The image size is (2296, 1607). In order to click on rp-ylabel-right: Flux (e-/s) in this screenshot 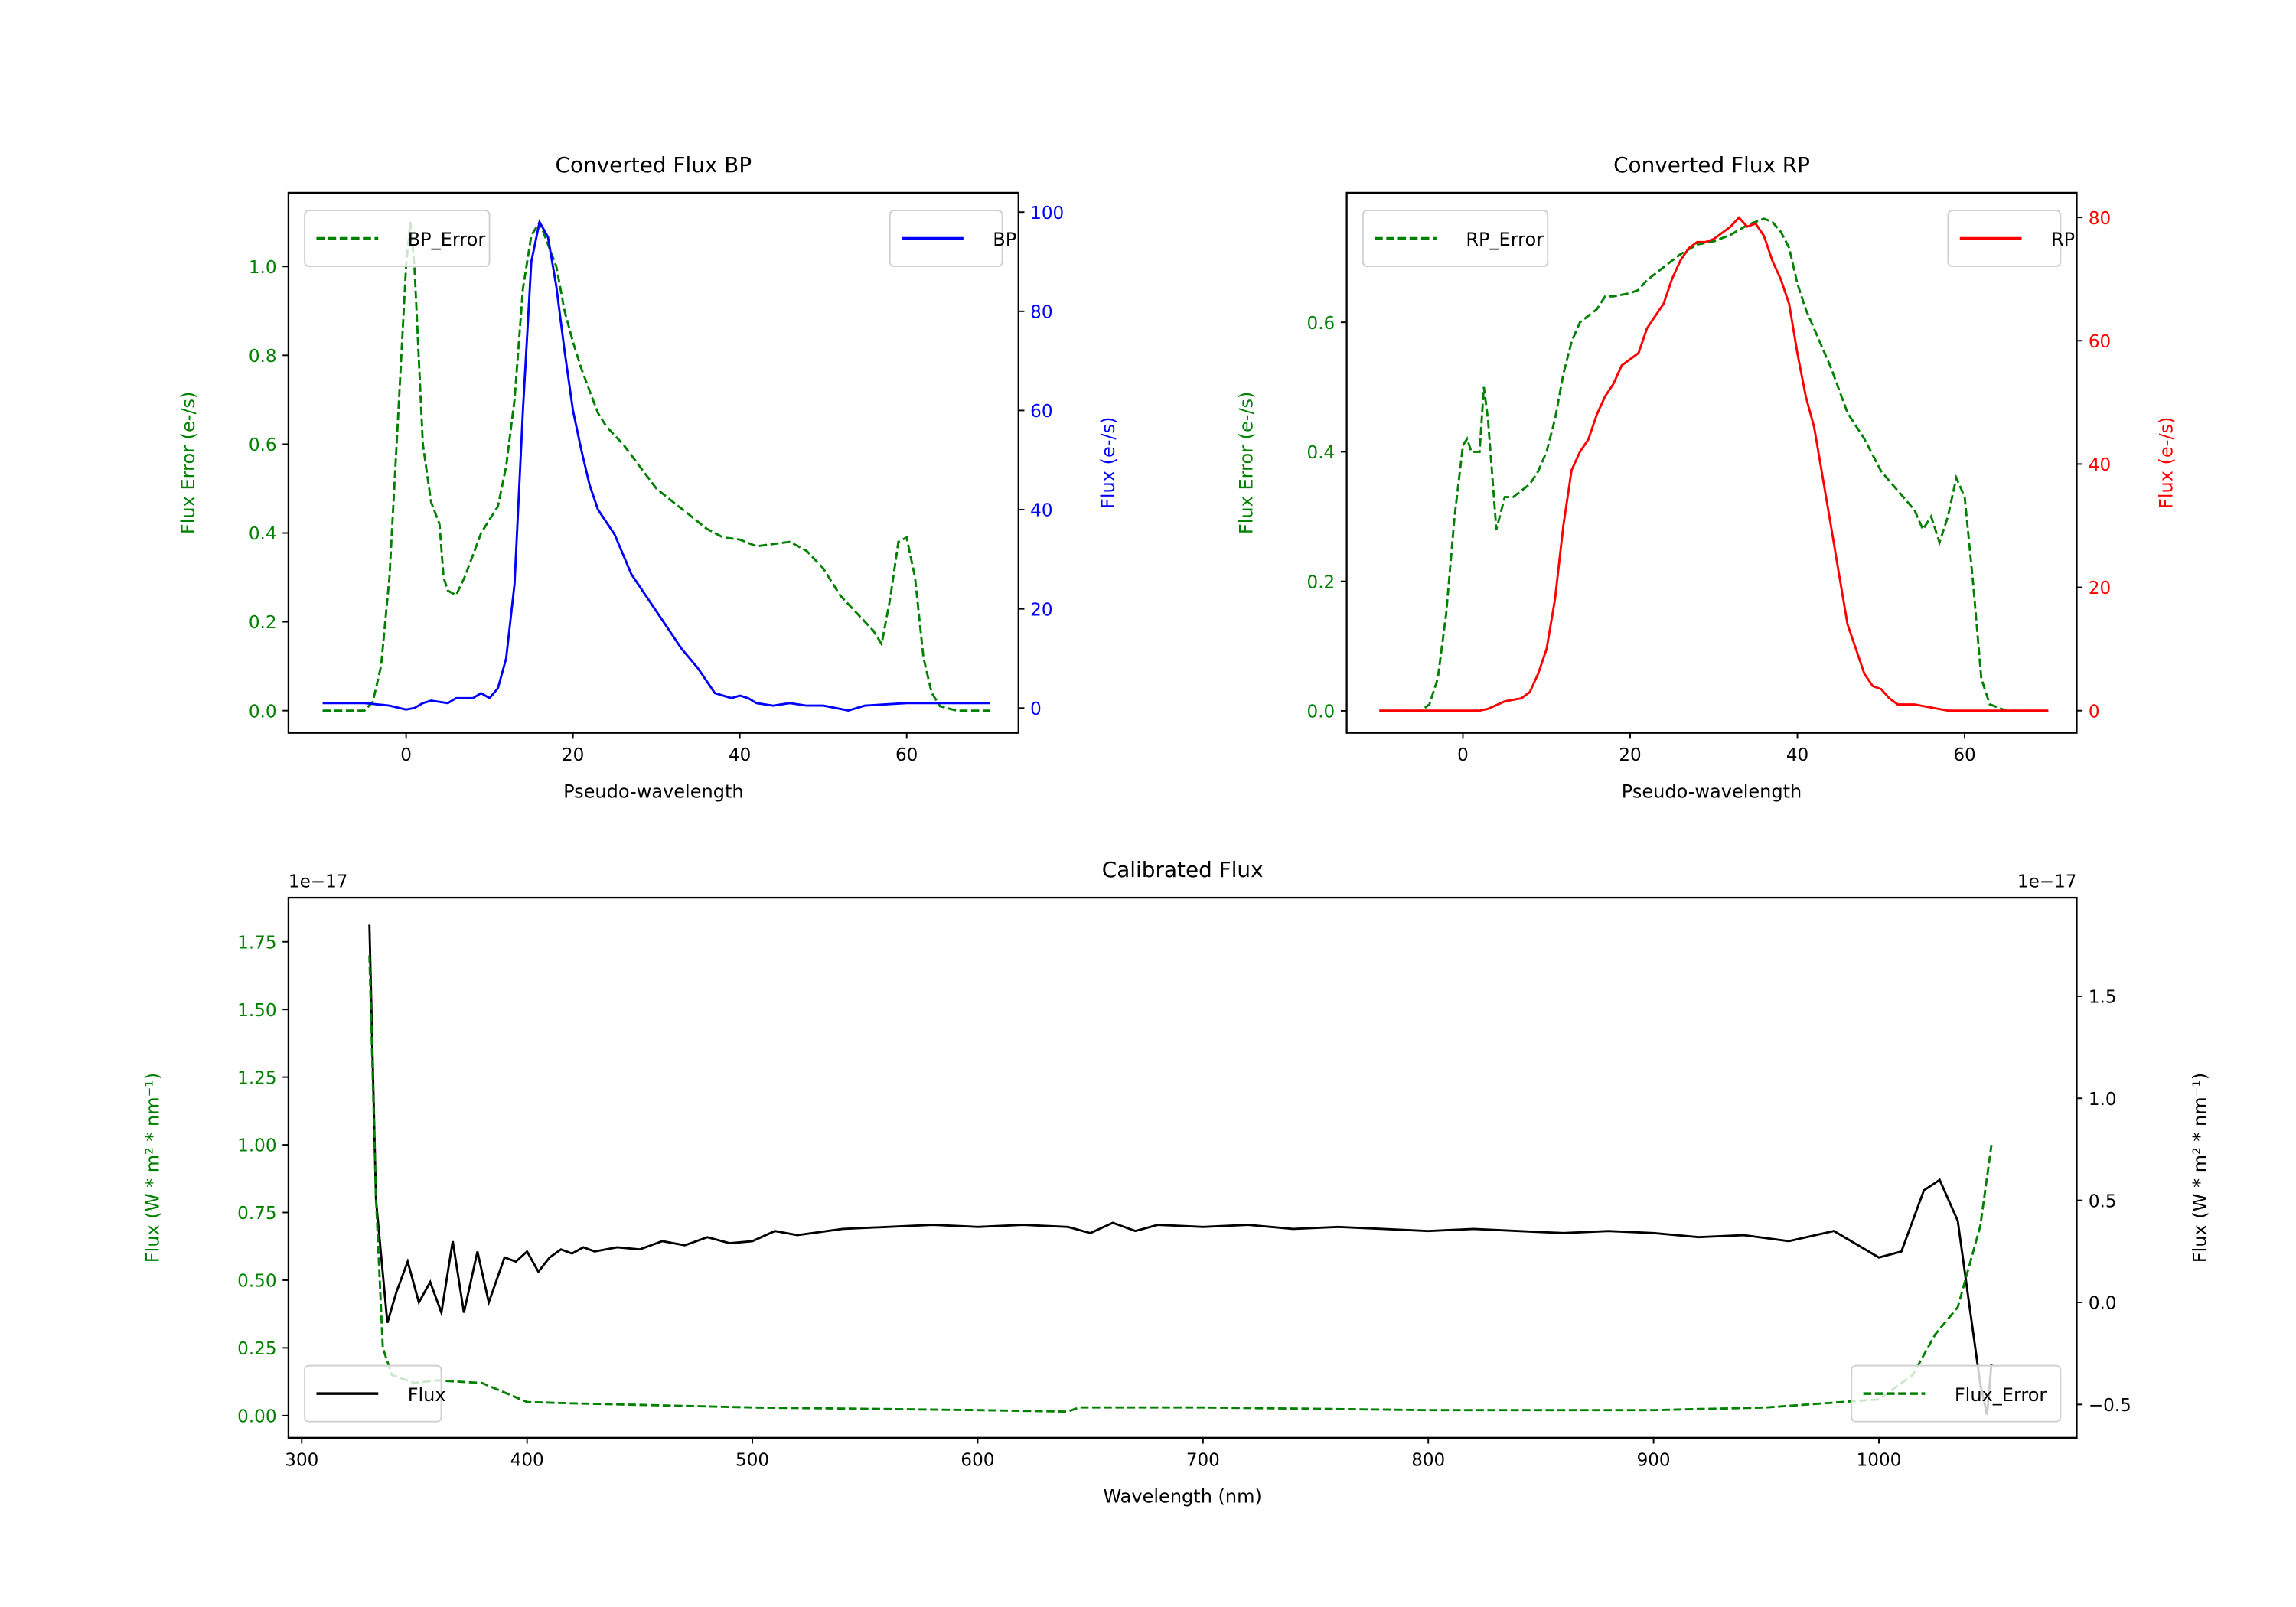, I will do `click(2166, 463)`.